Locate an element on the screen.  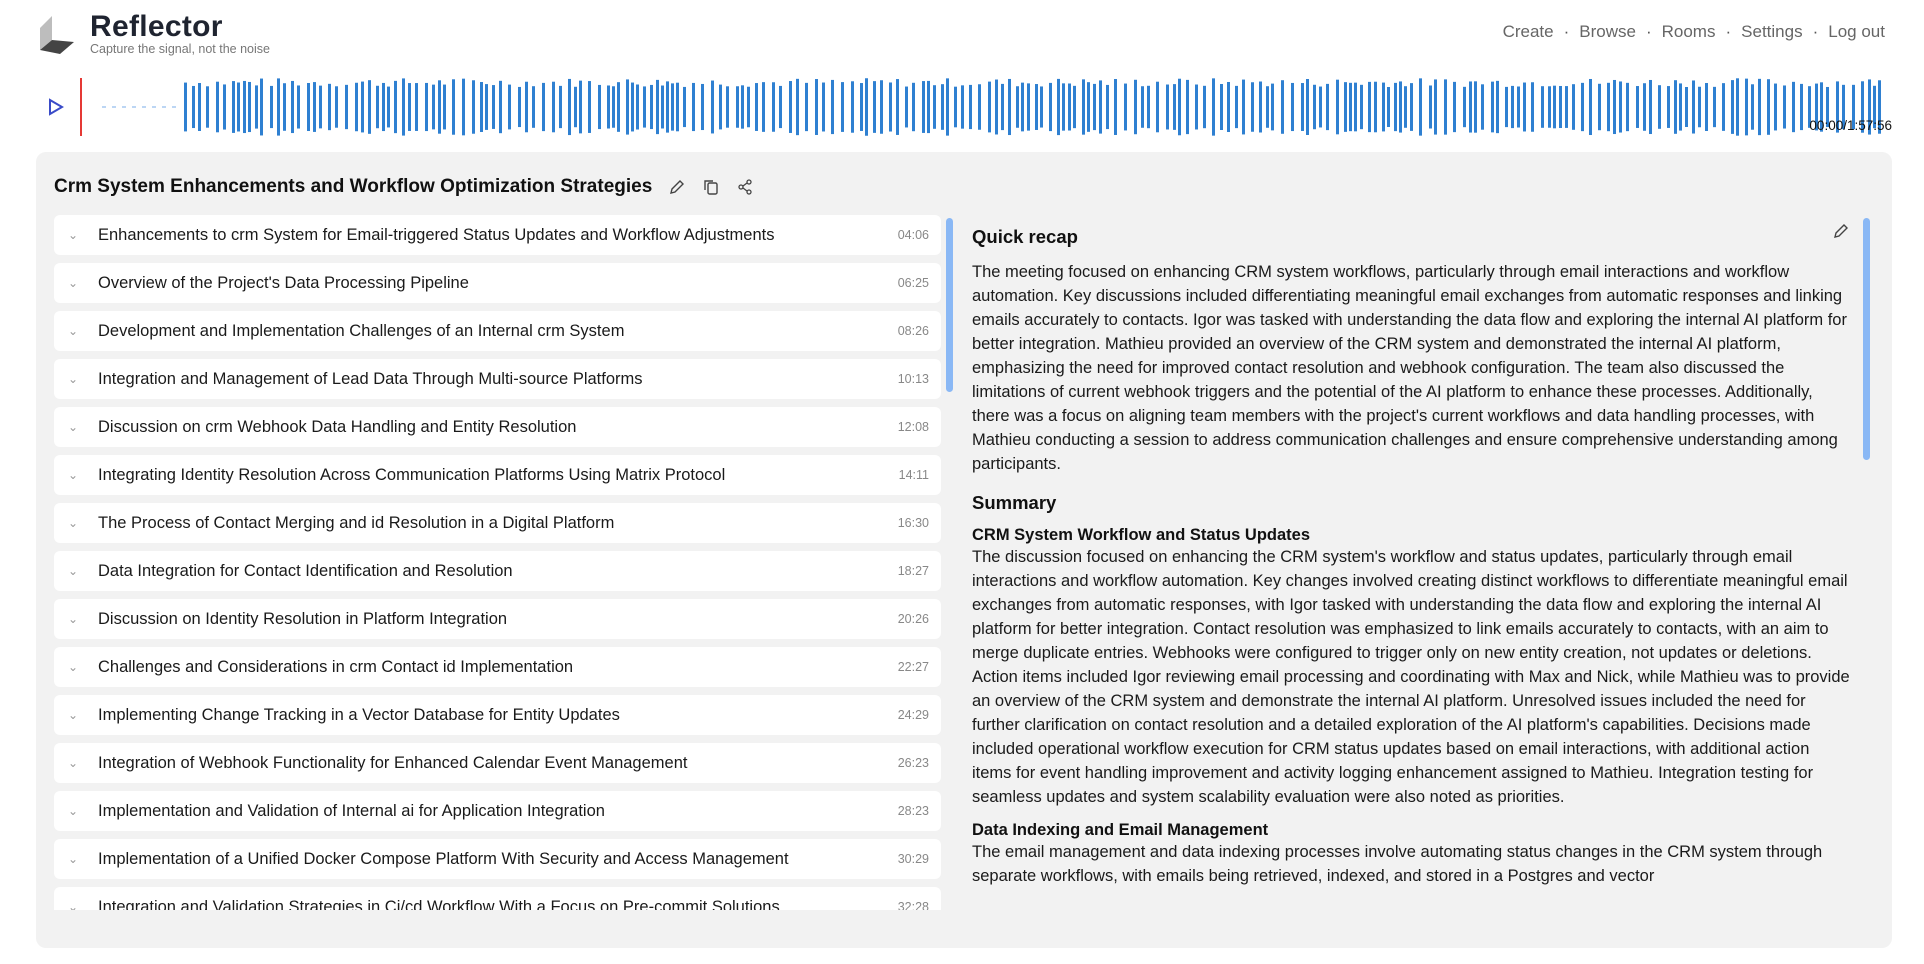
summary-scrollbar is located at coordinates (1866, 339).